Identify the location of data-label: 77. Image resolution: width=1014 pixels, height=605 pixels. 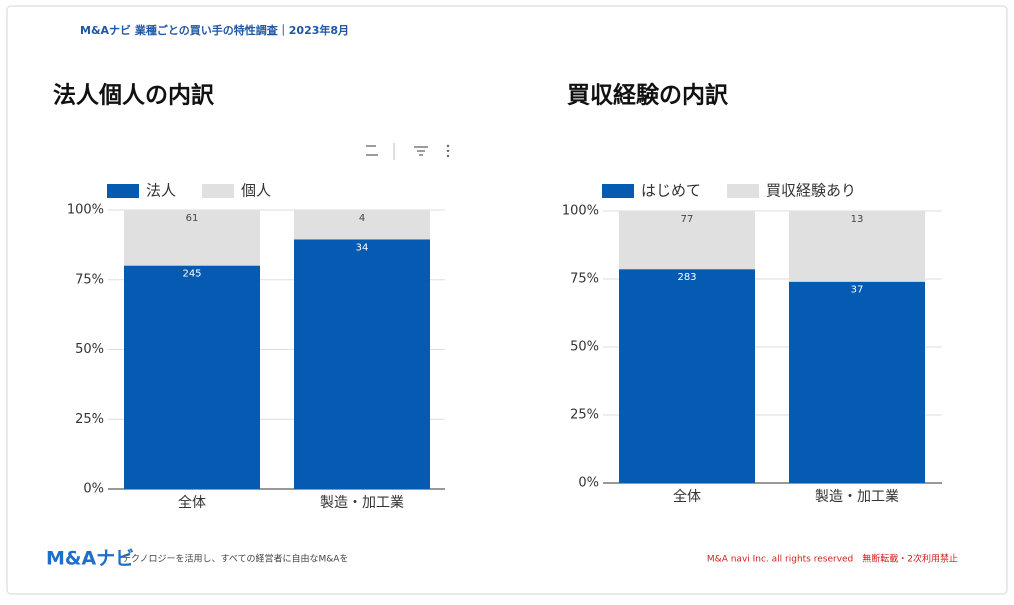
(687, 219).